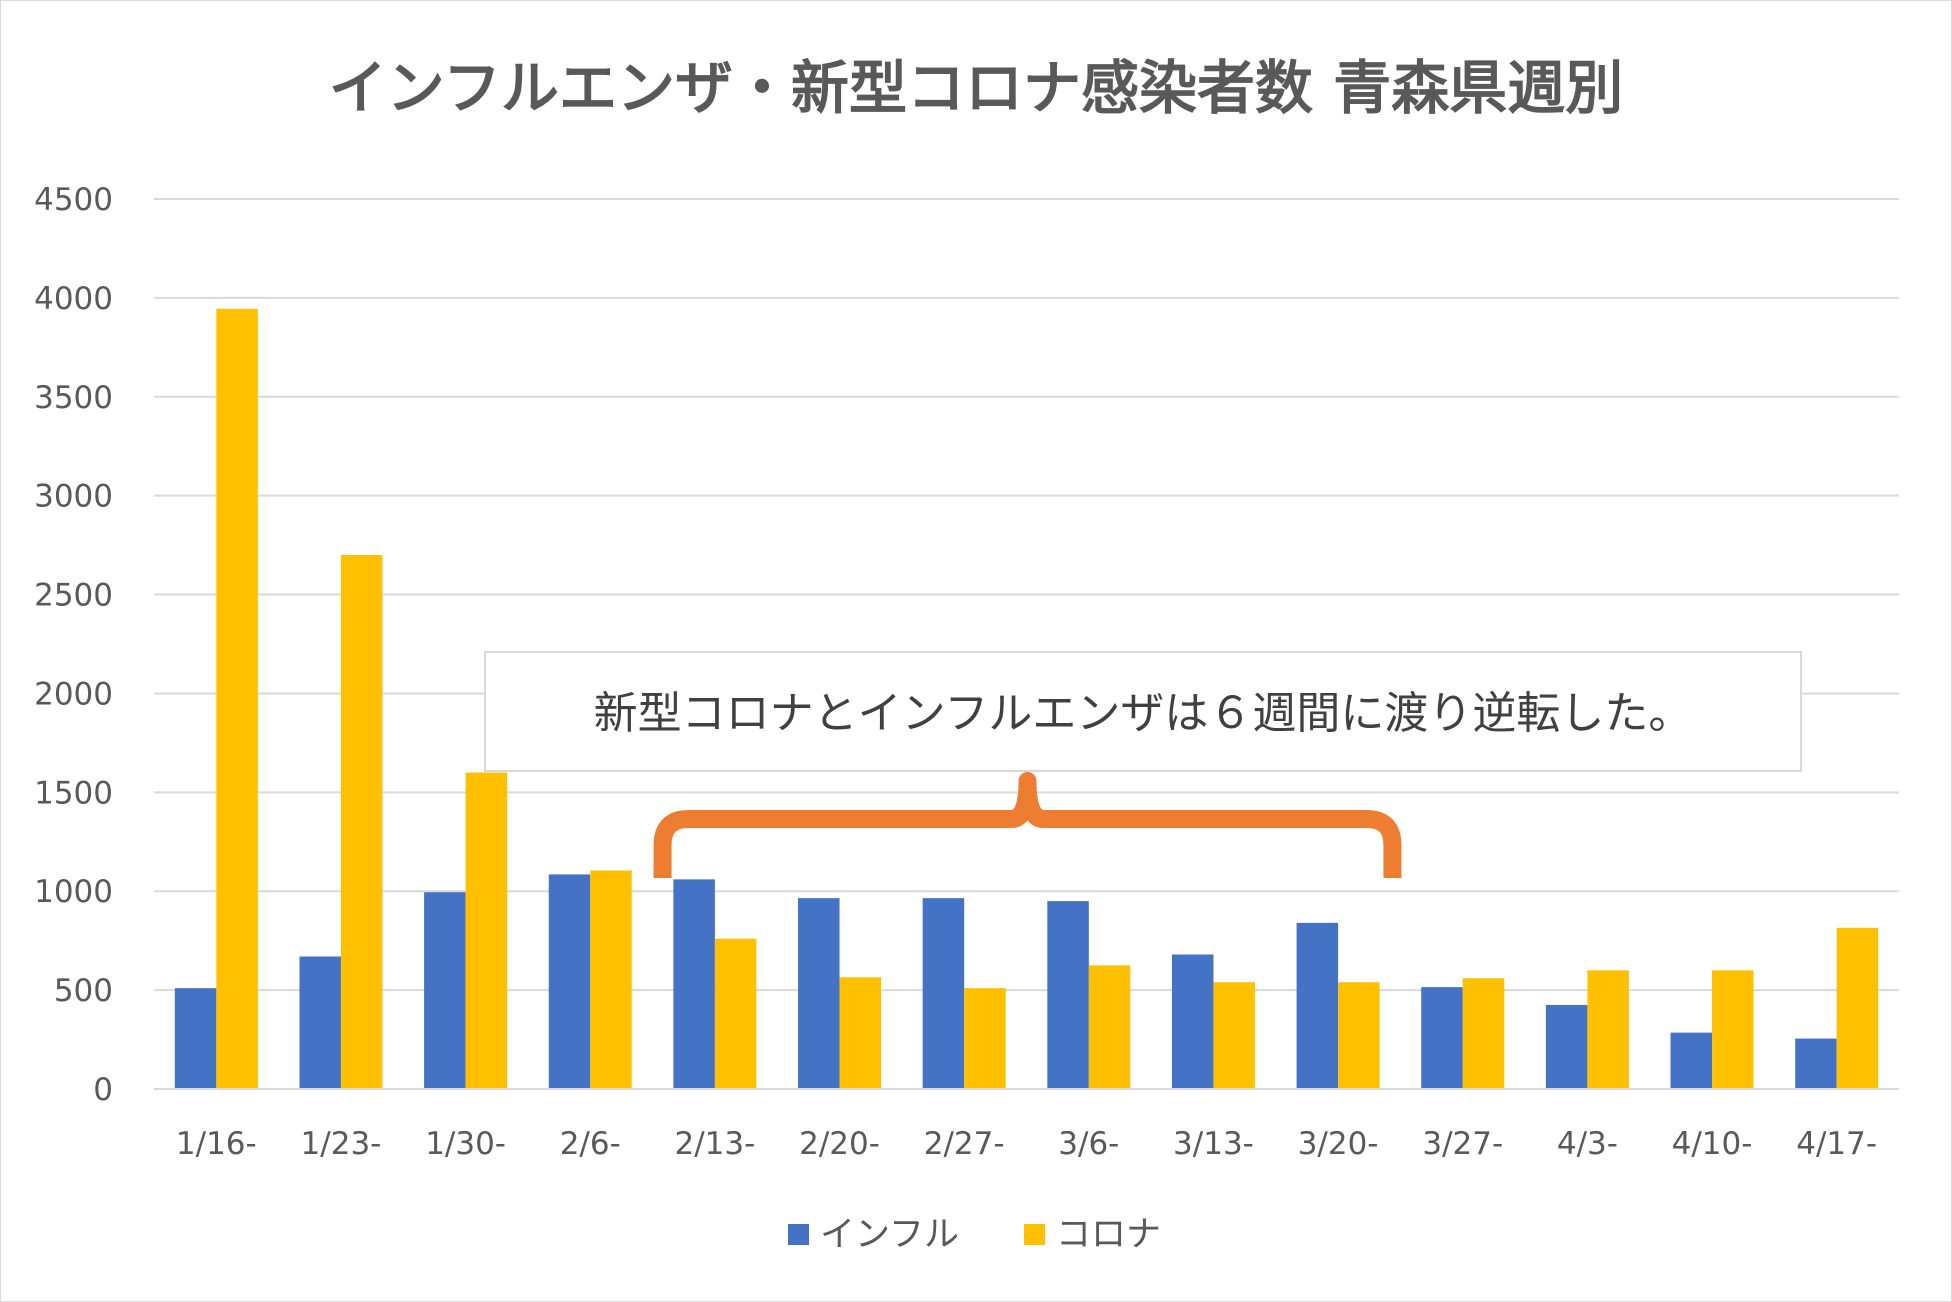 The width and height of the screenshot is (1952, 1302). What do you see at coordinates (839, 1144) in the screenshot?
I see `x-tick-label: 2/20-` at bounding box center [839, 1144].